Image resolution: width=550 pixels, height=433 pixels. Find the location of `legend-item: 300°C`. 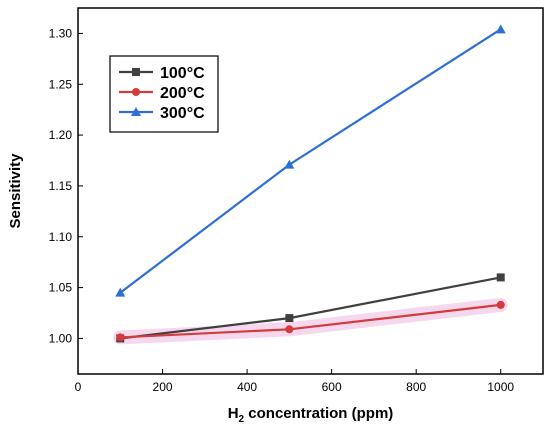

legend-item: 300°C is located at coordinates (162, 113).